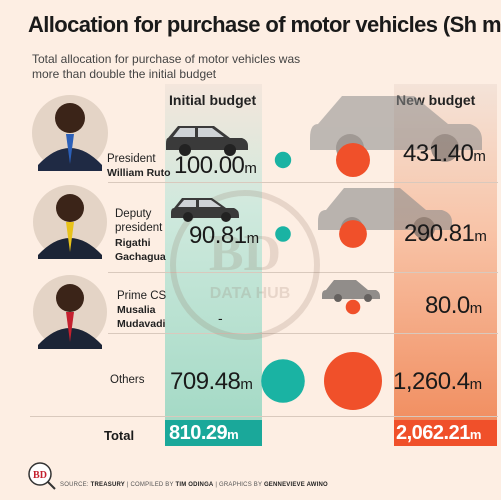 This screenshot has height=500, width=501. Describe the element at coordinates (139, 166) in the screenshot. I see `row-label-president: President William Ruto` at that location.